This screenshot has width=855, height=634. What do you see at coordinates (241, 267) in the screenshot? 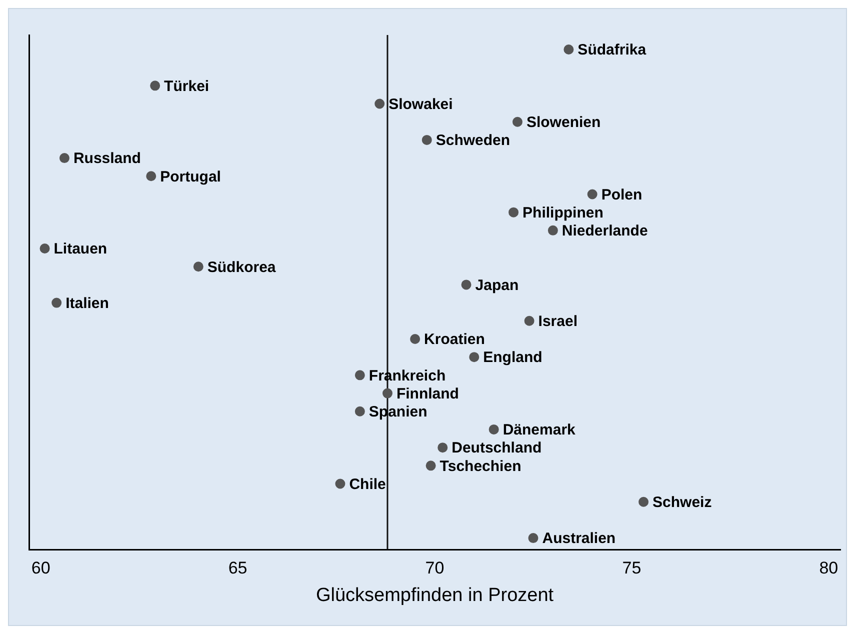
I see `y-tick-label: Südkorea` at bounding box center [241, 267].